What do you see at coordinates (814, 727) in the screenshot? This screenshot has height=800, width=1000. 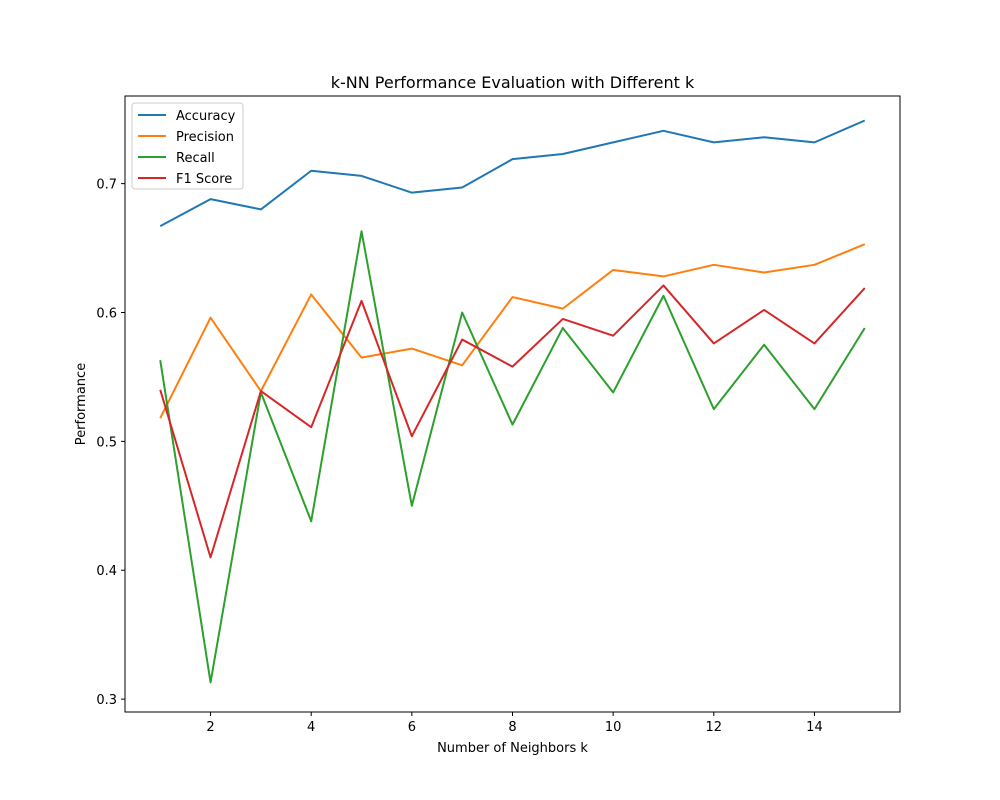 I see `x-tick-label: 14` at bounding box center [814, 727].